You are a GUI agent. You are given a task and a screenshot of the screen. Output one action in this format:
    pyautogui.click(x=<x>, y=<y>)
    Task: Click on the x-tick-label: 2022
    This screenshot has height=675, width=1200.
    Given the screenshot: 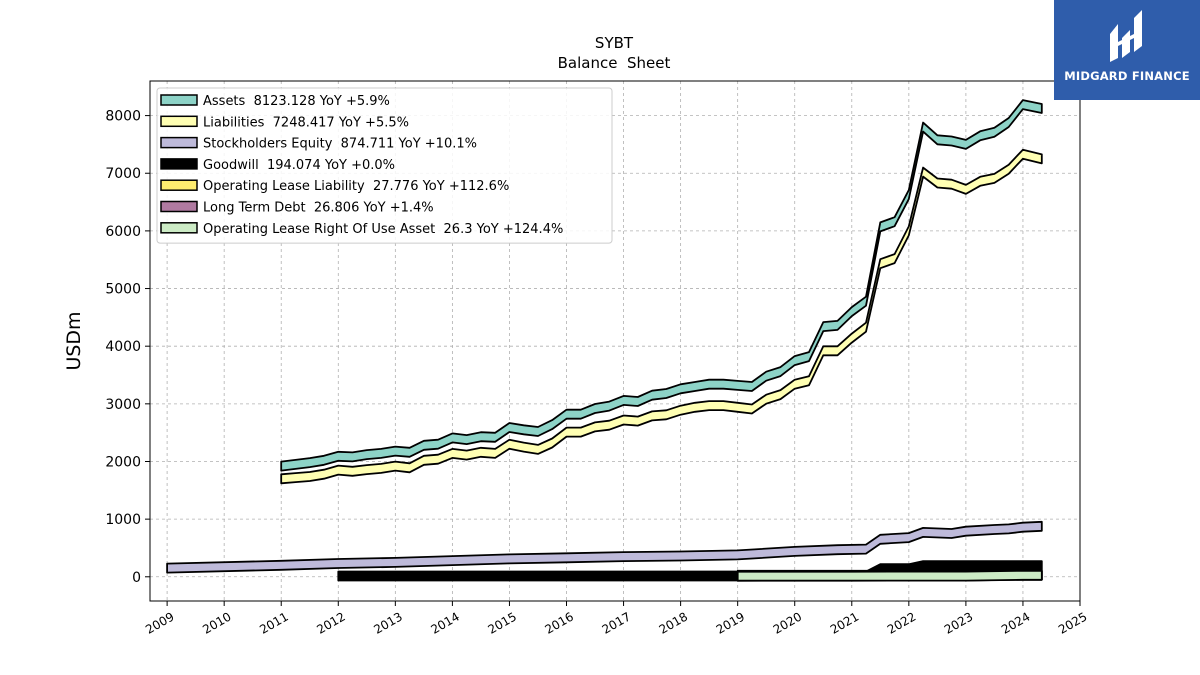 What is the action you would take?
    pyautogui.click(x=901, y=622)
    